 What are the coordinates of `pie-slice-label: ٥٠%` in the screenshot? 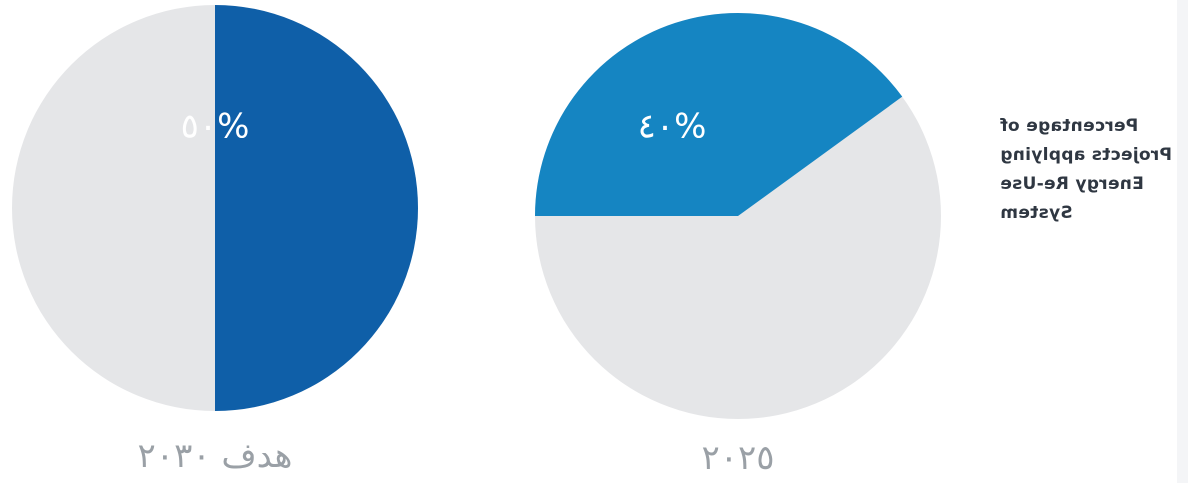 It's located at (215, 127).